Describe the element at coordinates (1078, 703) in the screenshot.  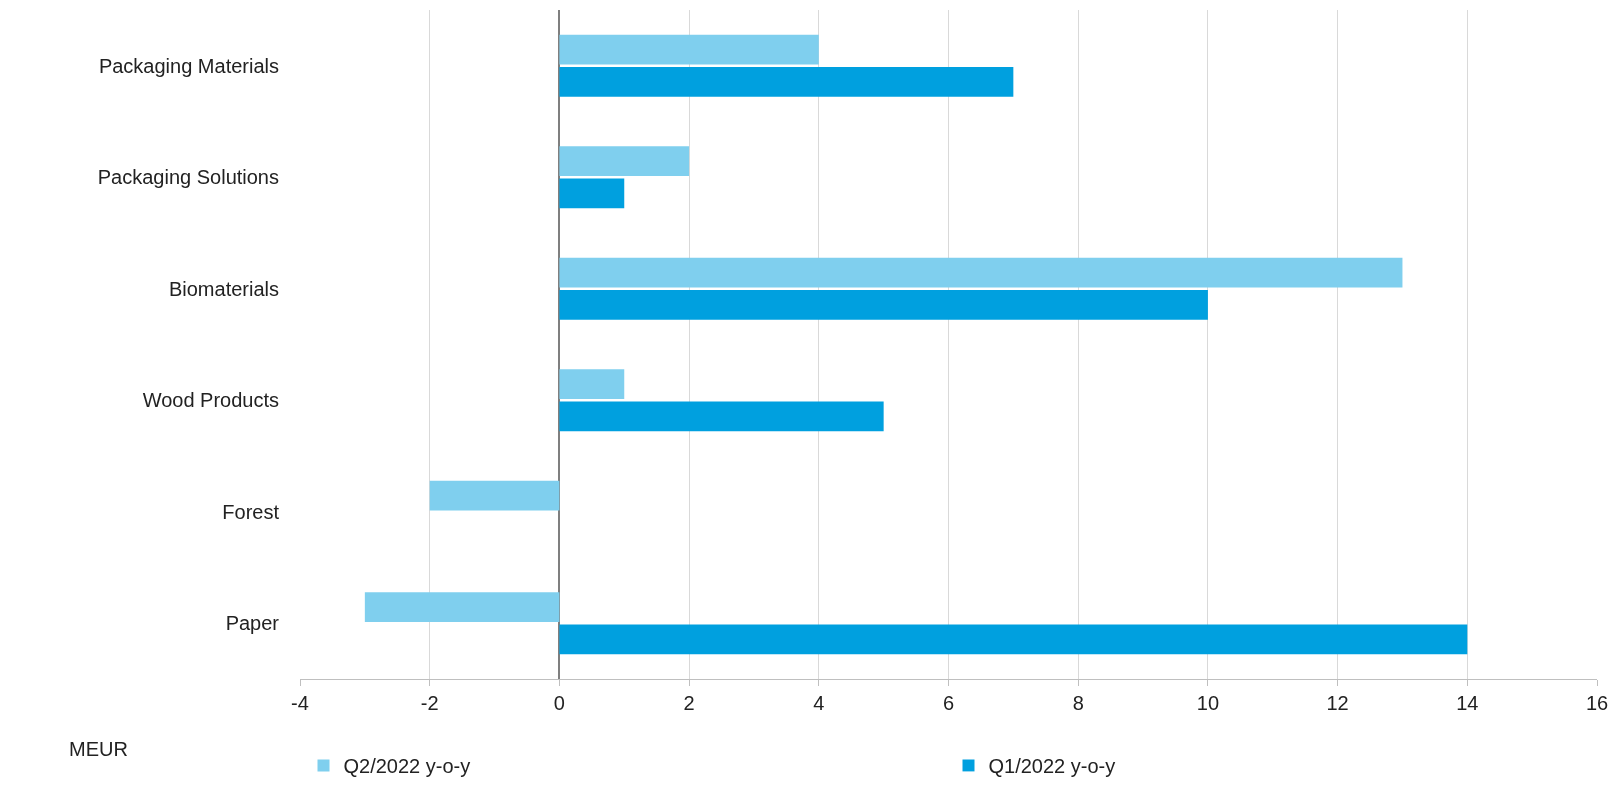
I see `x-tick-label: 8` at that location.